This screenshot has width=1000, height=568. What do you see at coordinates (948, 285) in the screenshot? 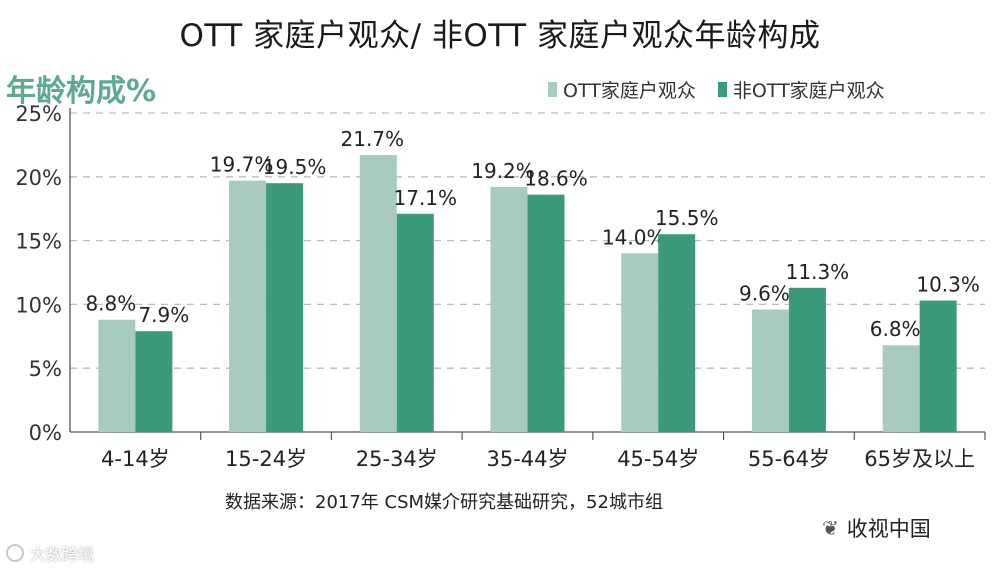
I see `data-label-non-ott: 10.3%` at bounding box center [948, 285].